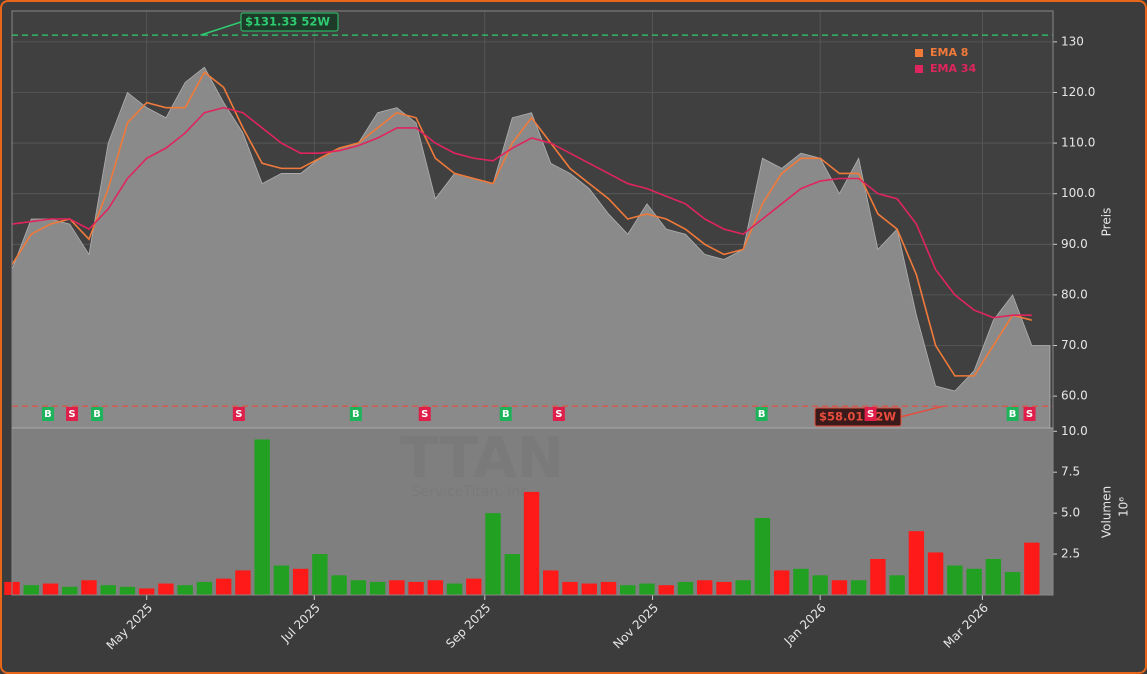  I want to click on y-tick-label: 110.0, so click(1078, 143).